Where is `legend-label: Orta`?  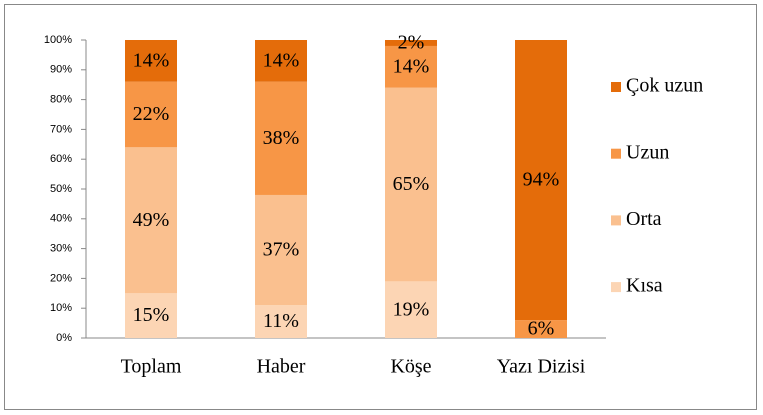 legend-label: Orta is located at coordinates (644, 219).